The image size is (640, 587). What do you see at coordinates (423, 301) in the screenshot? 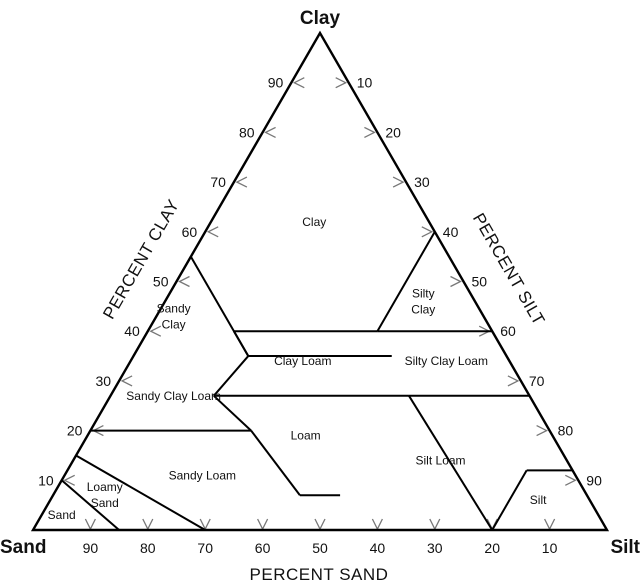
I see `region-label-silty-clay: Silty Clay` at bounding box center [423, 301].